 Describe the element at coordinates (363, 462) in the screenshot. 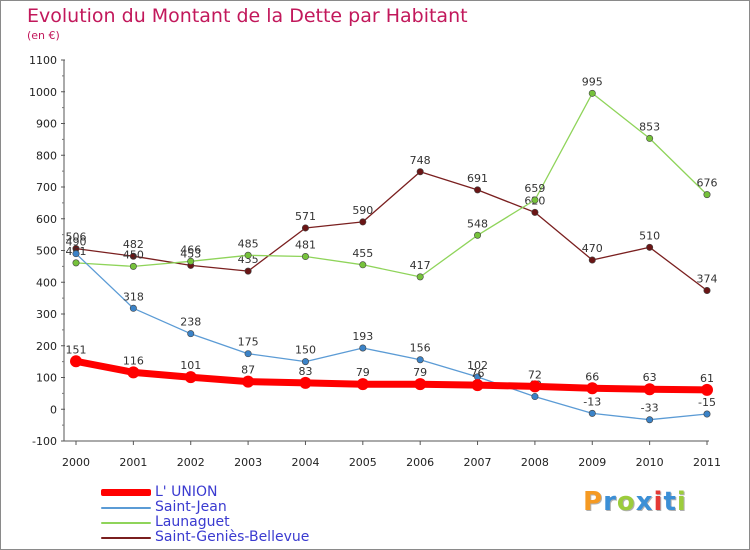

I see `x-tick-label: 2005` at that location.